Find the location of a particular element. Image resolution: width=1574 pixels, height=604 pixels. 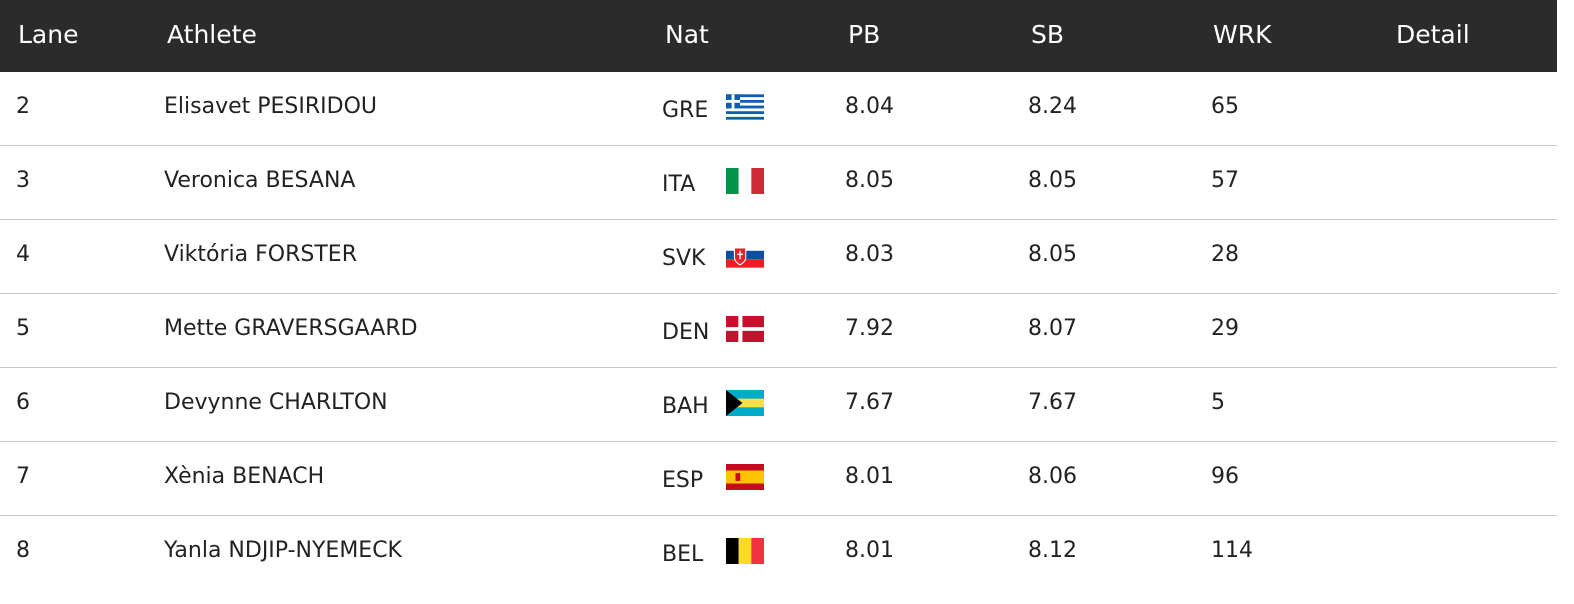

wrk-cell: 114 is located at coordinates (1232, 550).